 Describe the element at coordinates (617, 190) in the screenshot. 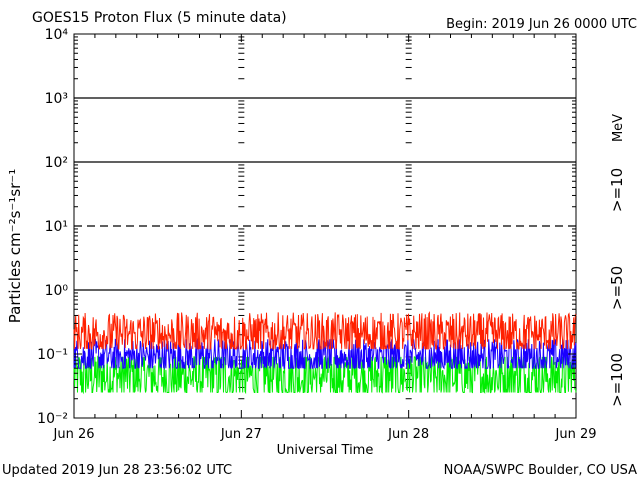

I see `legend-series-10: >=10` at that location.